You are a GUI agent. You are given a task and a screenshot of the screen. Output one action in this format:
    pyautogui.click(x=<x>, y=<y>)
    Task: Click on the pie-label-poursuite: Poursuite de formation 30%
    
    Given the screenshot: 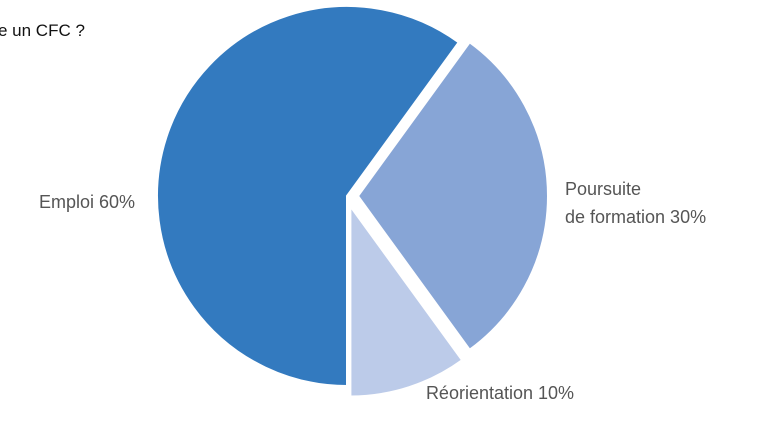 What is the action you would take?
    pyautogui.click(x=635, y=203)
    